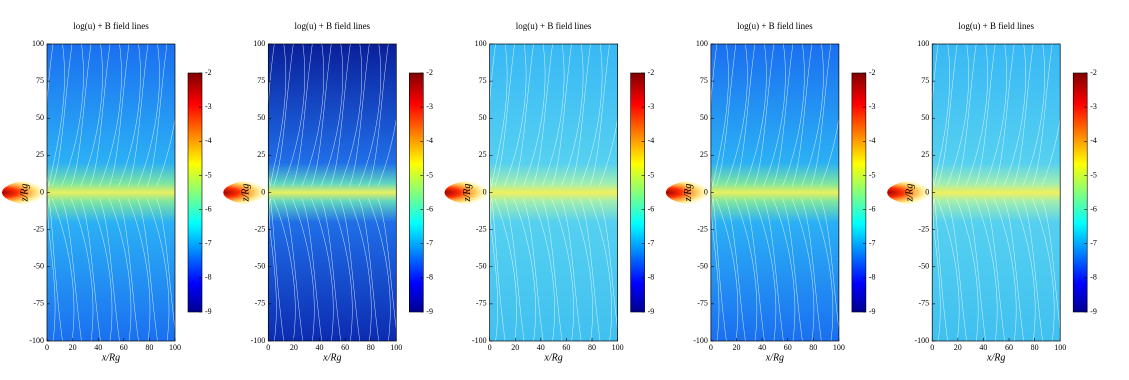 The image size is (1129, 380). I want to click on colorbar-tick-label: -9, so click(429, 311).